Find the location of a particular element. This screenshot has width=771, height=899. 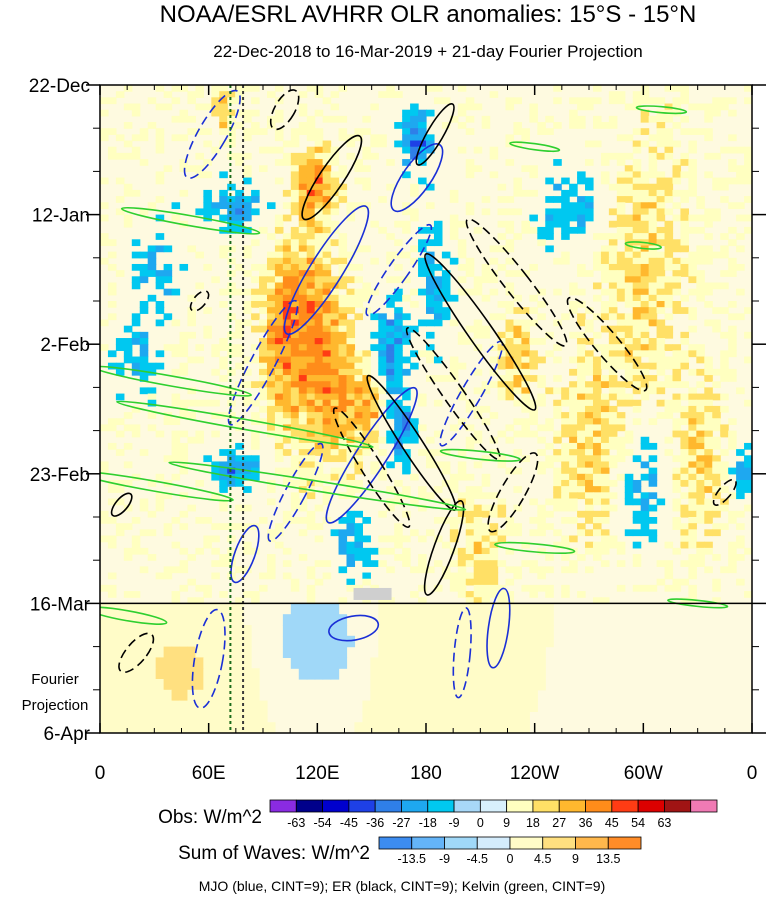

obs-colorbar-tick-label: -45 is located at coordinates (349, 823).